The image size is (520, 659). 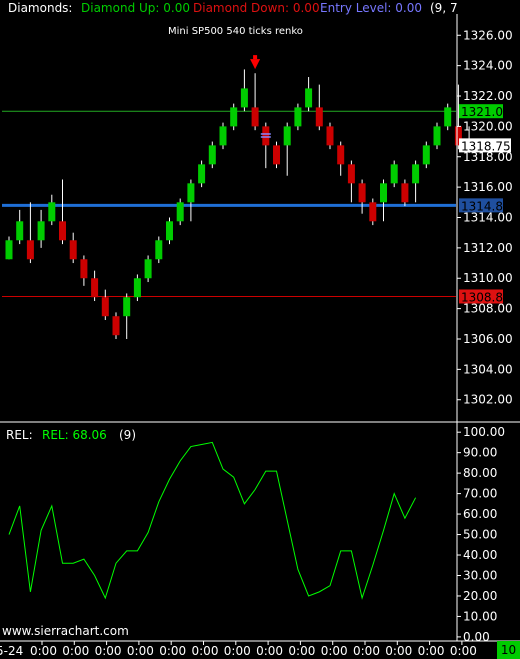 I want to click on header-study: Diamonds:, so click(x=40, y=8).